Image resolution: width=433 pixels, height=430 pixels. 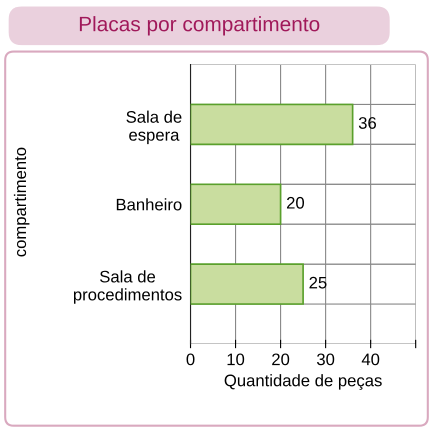 What do you see at coordinates (371, 359) in the screenshot?
I see `x-tick-label: 40` at bounding box center [371, 359].